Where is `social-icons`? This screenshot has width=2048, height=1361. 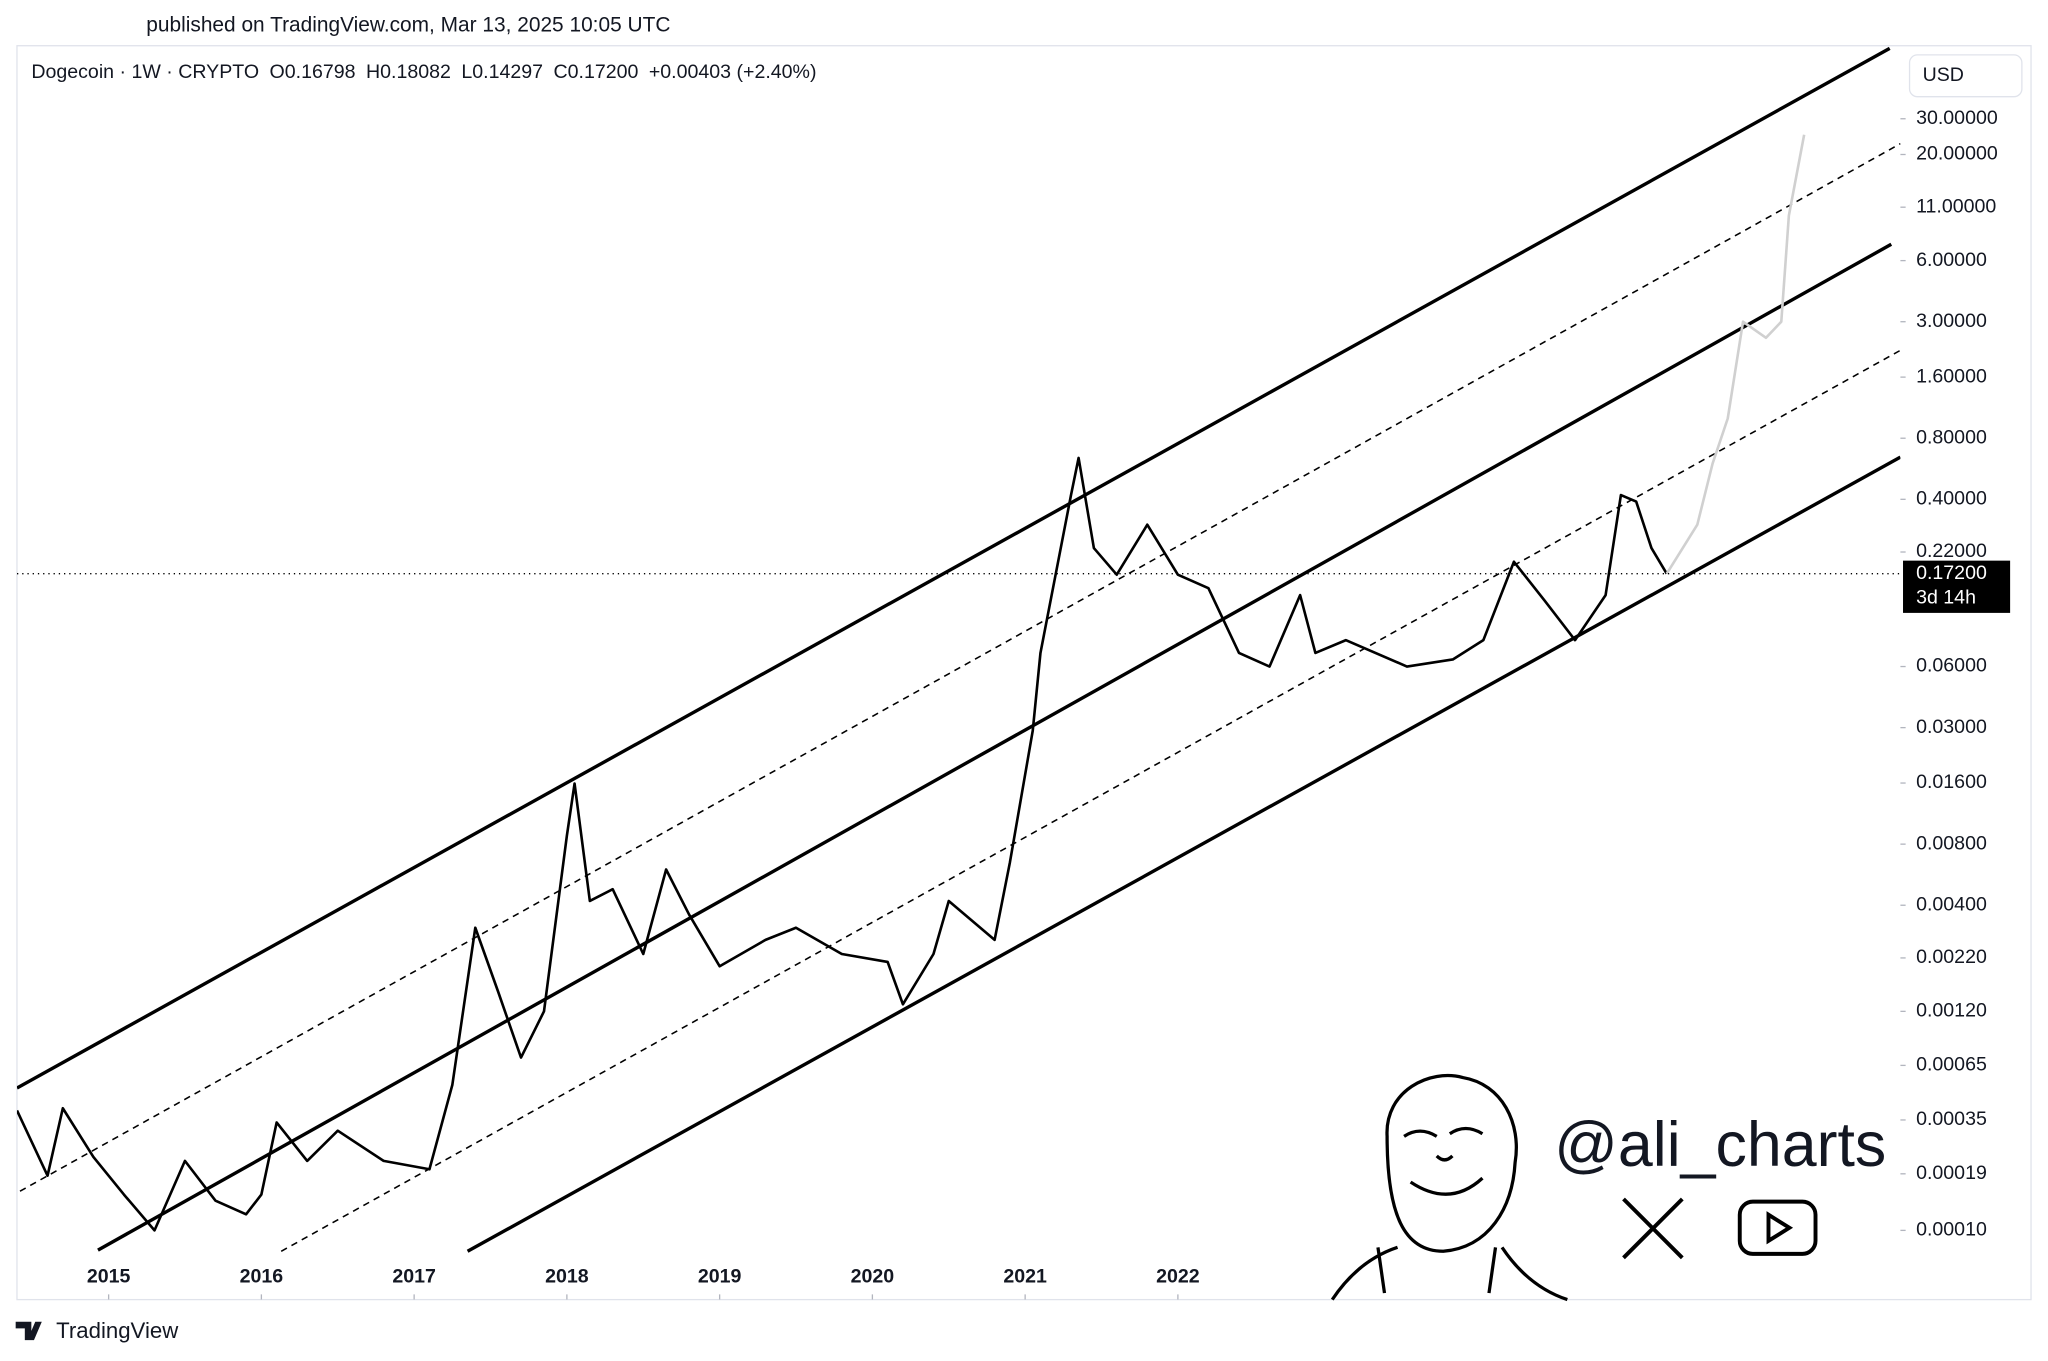 social-icons is located at coordinates (1720, 1228).